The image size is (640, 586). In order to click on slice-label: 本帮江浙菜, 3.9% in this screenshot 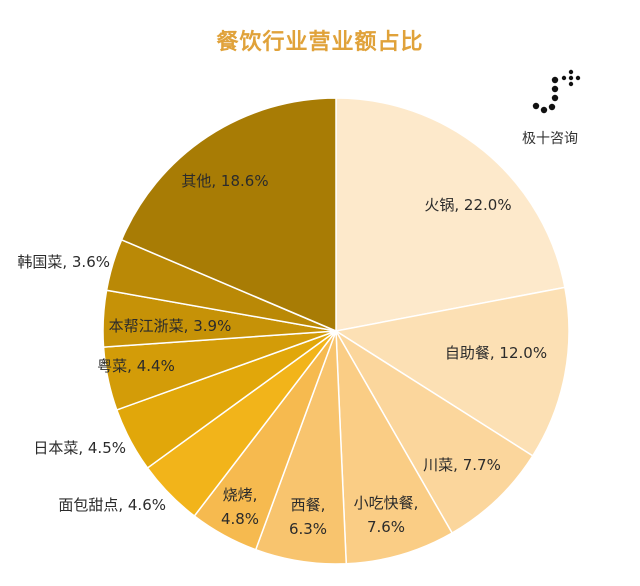, I will do `click(170, 326)`.